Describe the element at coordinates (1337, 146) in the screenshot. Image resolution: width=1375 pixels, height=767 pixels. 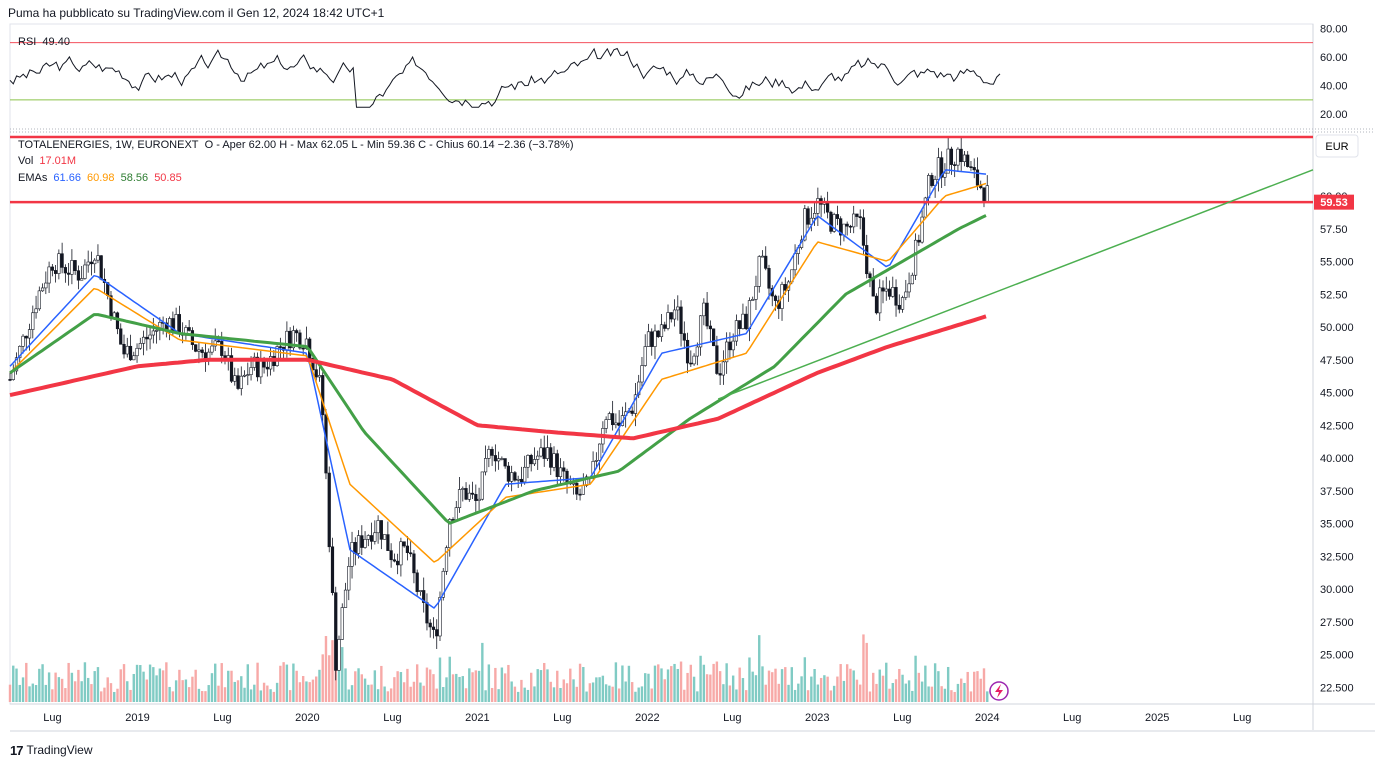
I see `currency-box` at that location.